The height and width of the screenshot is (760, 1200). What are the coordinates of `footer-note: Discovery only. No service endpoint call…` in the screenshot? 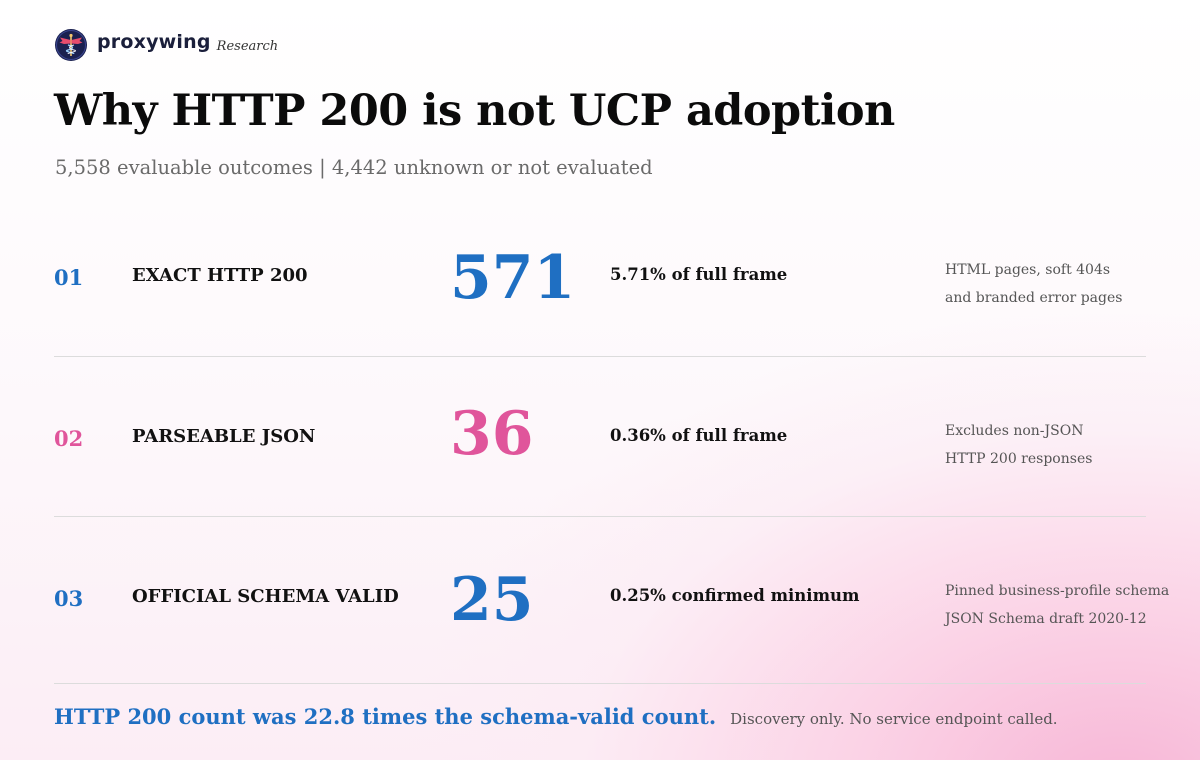 It's located at (894, 719).